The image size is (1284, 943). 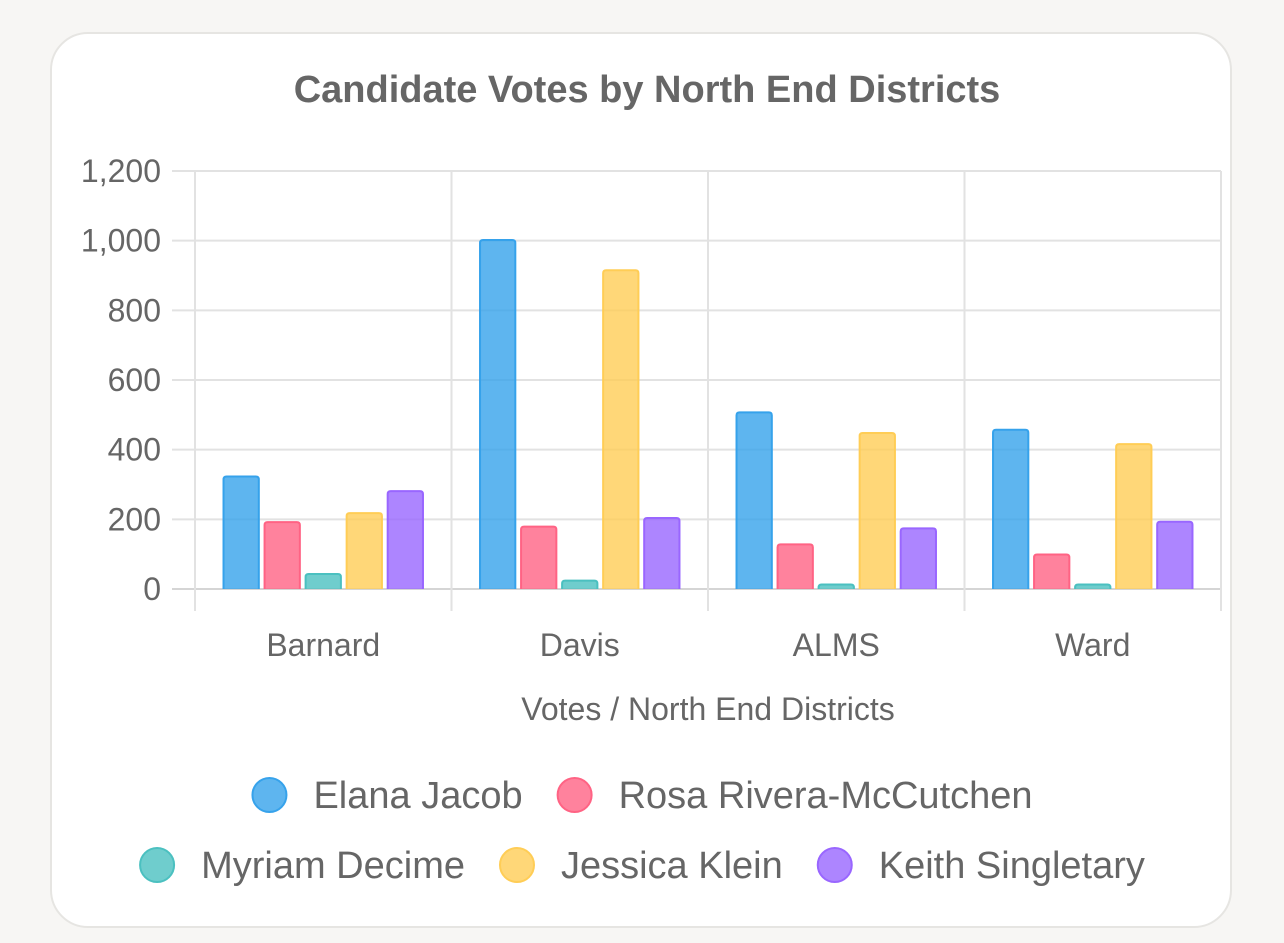 I want to click on x-tick-label: Ward, so click(x=1092, y=645).